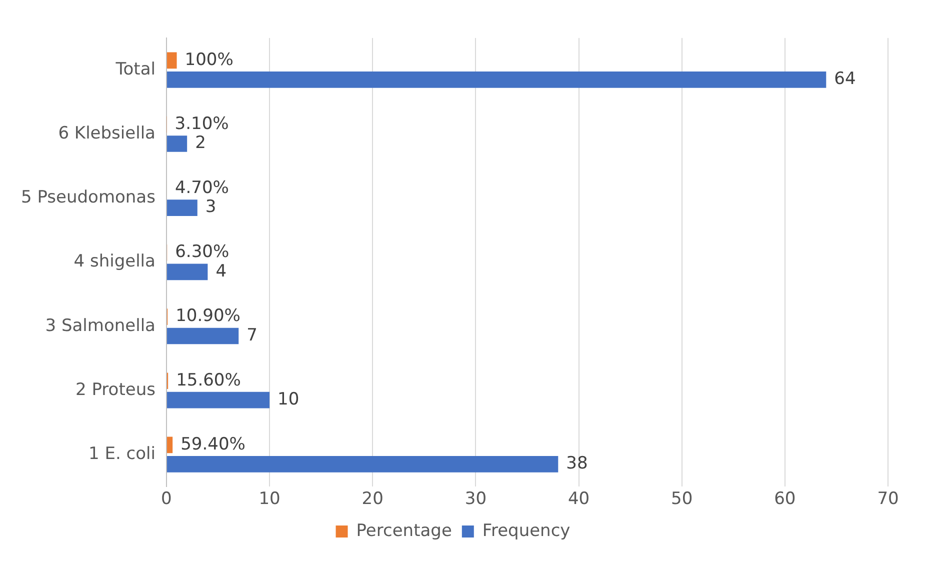  I want to click on y-tick-label: 6 Klebsiella, so click(107, 134).